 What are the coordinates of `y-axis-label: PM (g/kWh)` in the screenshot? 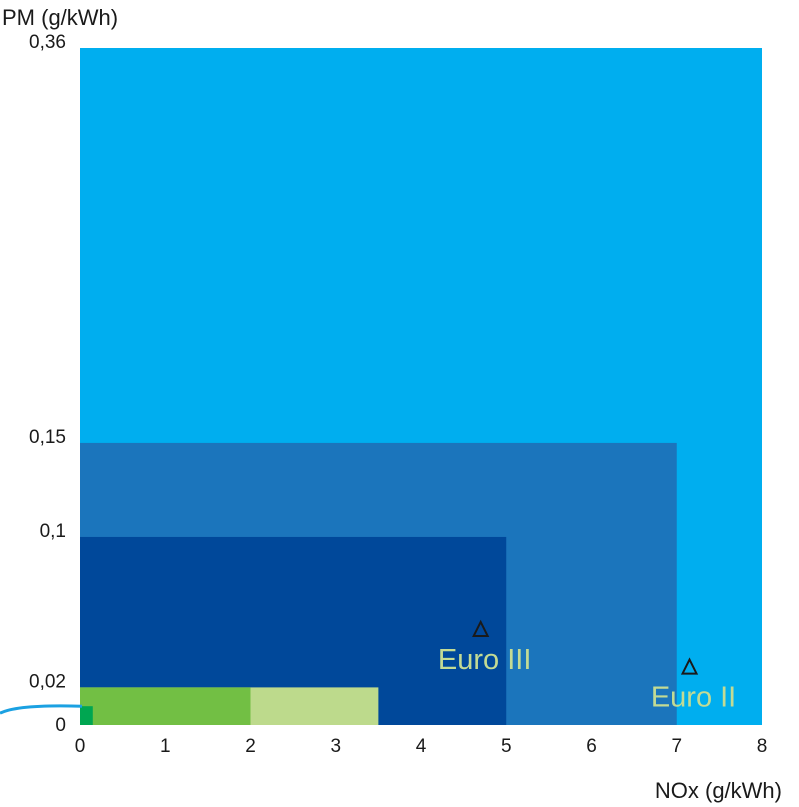 It's located at (60, 17).